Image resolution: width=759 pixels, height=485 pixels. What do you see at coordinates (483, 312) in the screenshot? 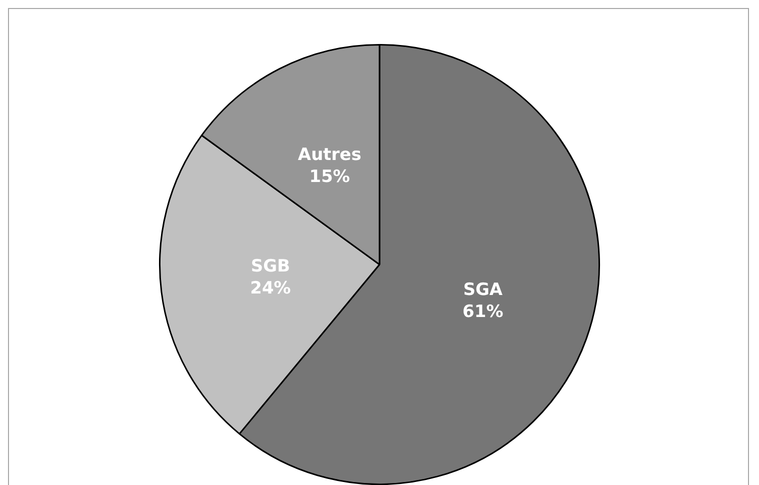
I see `data-label: 61%` at bounding box center [483, 312].